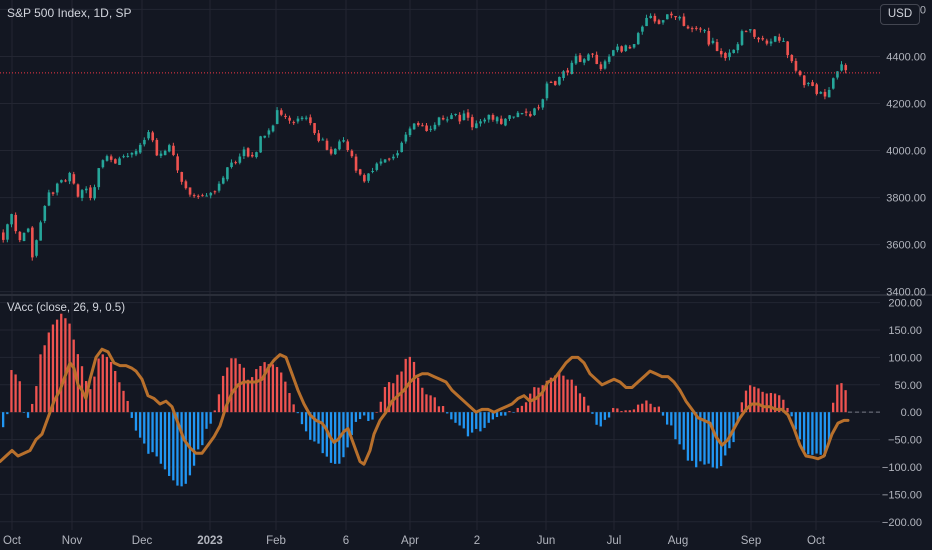 This screenshot has width=932, height=550. What do you see at coordinates (210, 541) in the screenshot?
I see `time-tick-label: 2023` at bounding box center [210, 541].